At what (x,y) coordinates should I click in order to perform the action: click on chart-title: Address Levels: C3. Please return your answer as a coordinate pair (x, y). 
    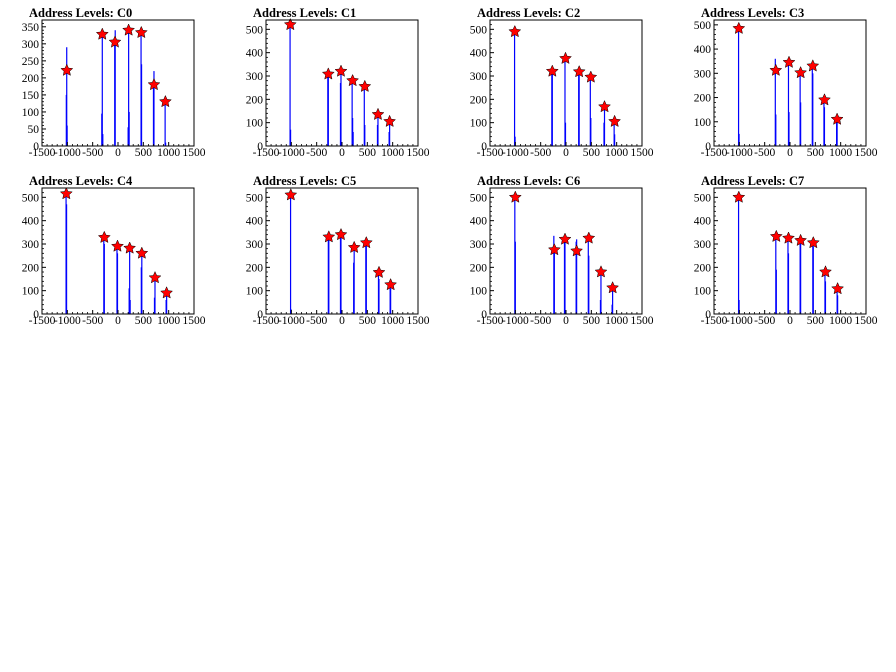
    Looking at the image, I should click on (752, 13).